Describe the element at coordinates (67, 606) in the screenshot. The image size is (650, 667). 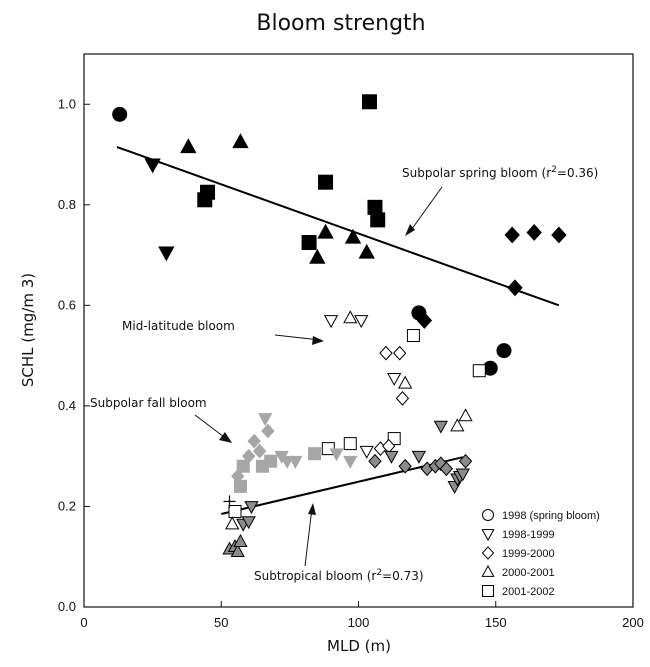
I see `y-tick-label: 0.0` at that location.